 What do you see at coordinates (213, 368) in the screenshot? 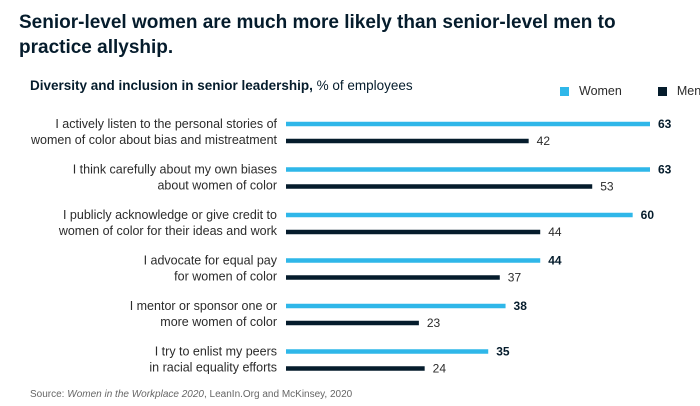
I see `category-label-line: in racial equality efforts` at bounding box center [213, 368].